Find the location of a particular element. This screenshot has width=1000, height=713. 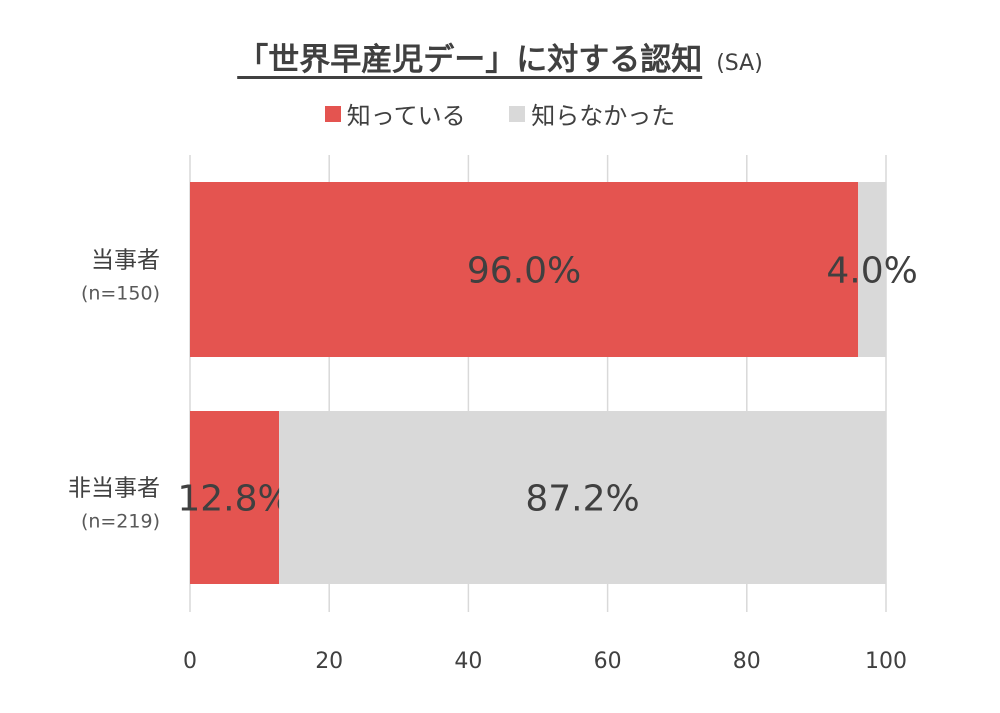

legend-item-unknown: 知らなかった is located at coordinates (592, 113).